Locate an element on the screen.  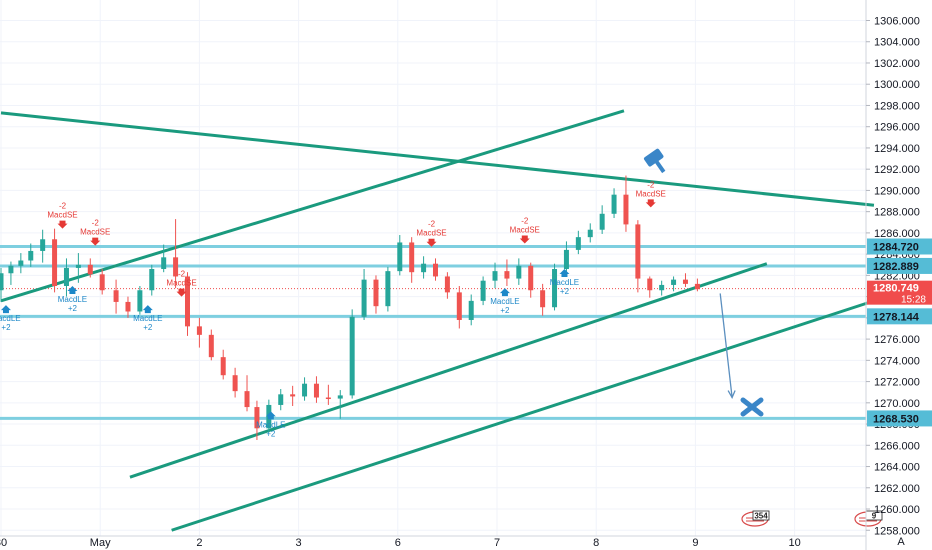
time-axis: 30 May 2 3 6 7 8 9 10 is located at coordinates (400, 543).